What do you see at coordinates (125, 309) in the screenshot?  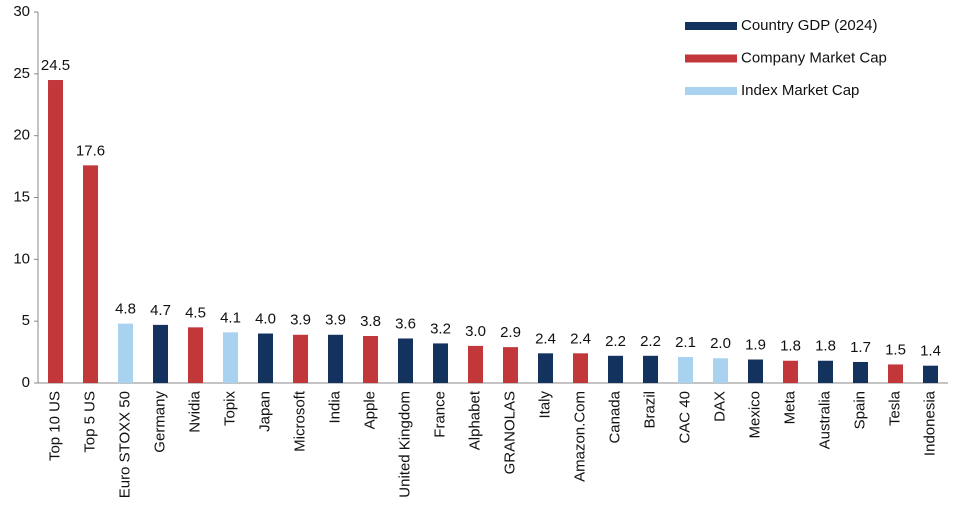 I see `value-label: 4.8` at bounding box center [125, 309].